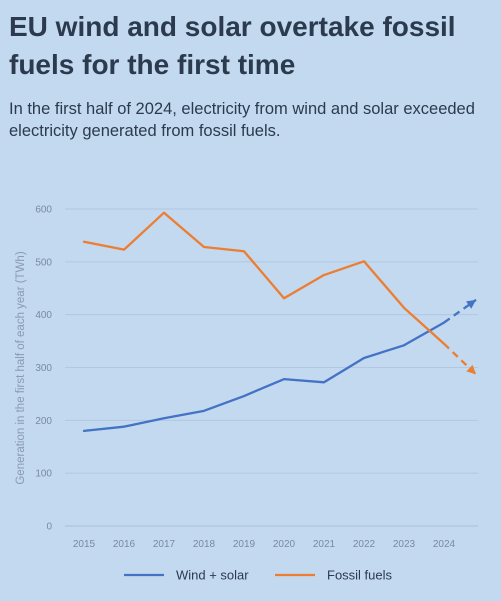 The width and height of the screenshot is (501, 601). What do you see at coordinates (258, 575) in the screenshot?
I see `legend: Wind + solar Fossil fuels` at bounding box center [258, 575].